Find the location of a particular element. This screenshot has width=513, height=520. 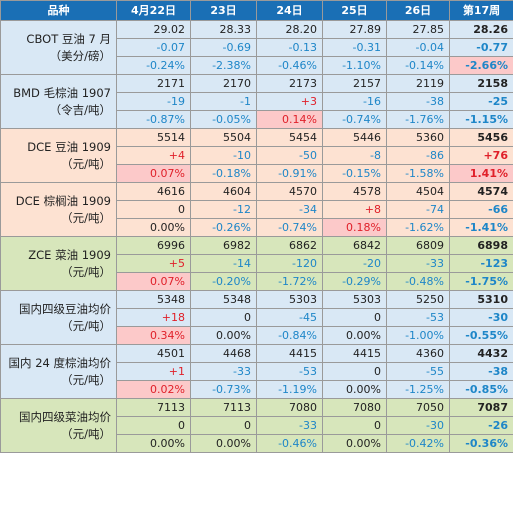

cell-d24: -0.13 is located at coordinates (289, 47).